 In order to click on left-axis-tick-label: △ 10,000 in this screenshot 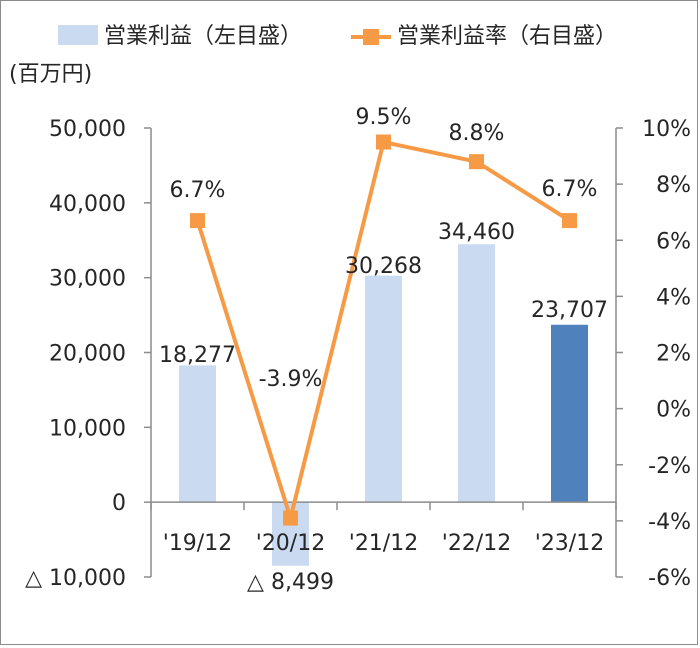, I will do `click(75, 578)`.